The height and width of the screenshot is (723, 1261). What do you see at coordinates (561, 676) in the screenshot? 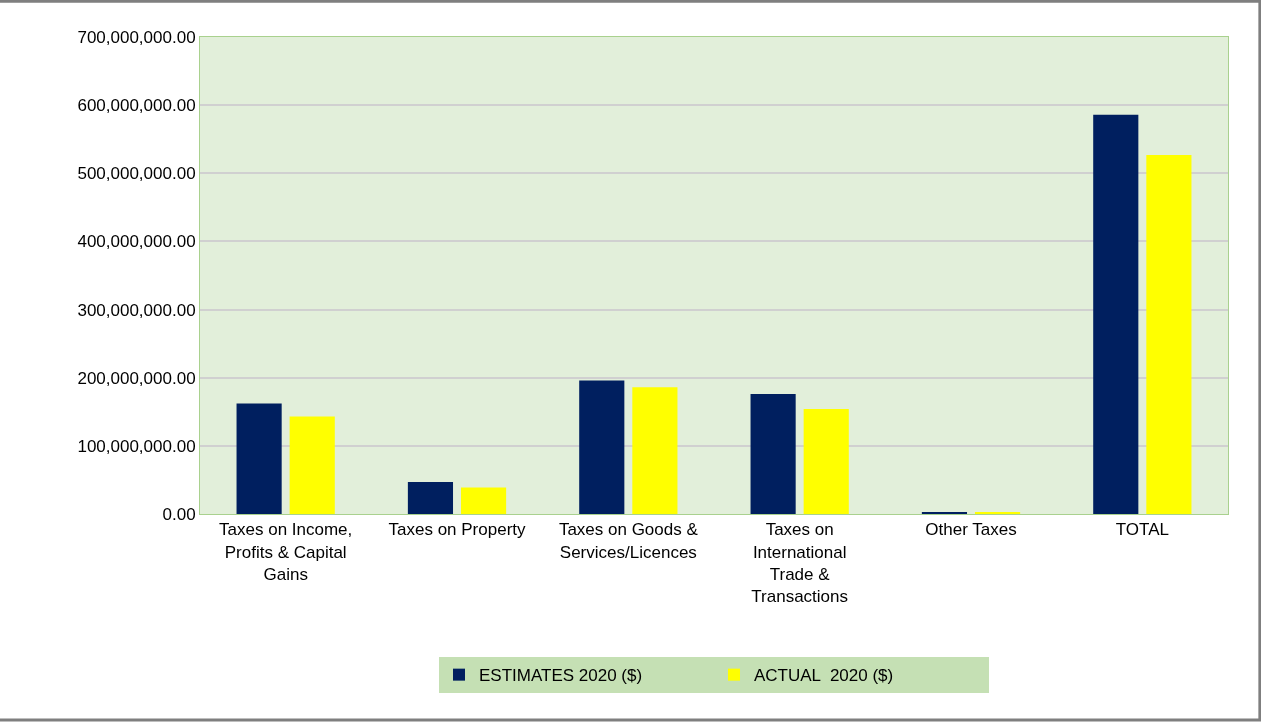
I see `legend-label: ESTIMATES 2020 ($)` at bounding box center [561, 676].